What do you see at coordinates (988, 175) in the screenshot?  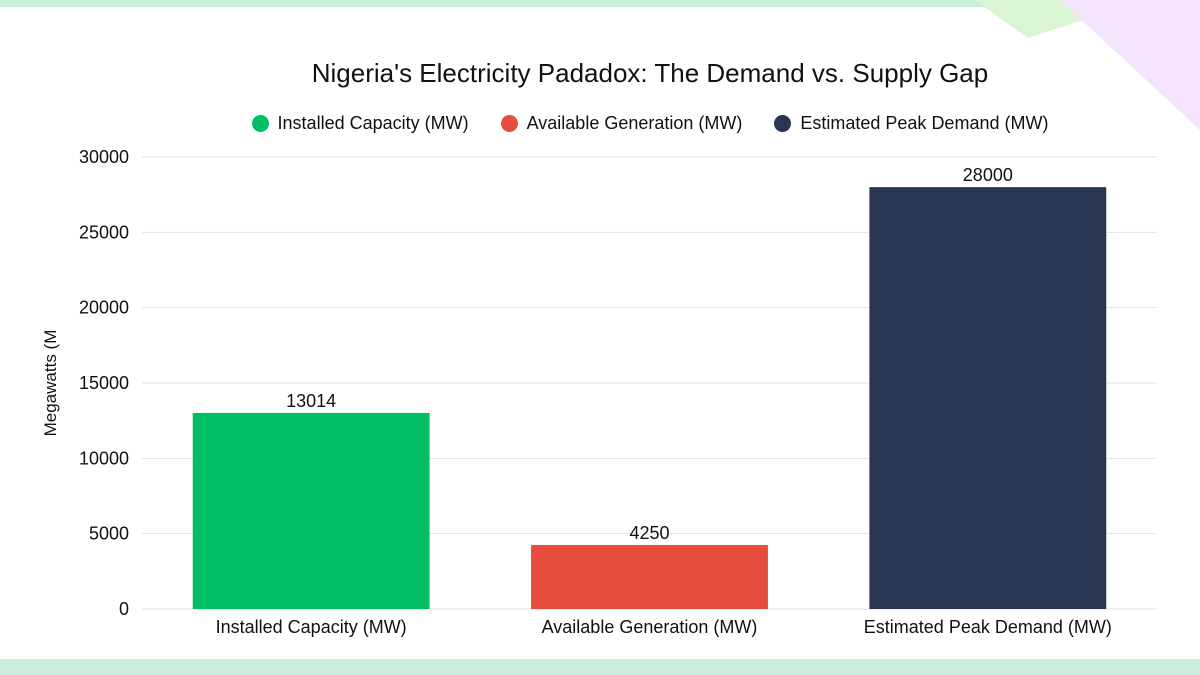 I see `data-label-3: 28000` at bounding box center [988, 175].